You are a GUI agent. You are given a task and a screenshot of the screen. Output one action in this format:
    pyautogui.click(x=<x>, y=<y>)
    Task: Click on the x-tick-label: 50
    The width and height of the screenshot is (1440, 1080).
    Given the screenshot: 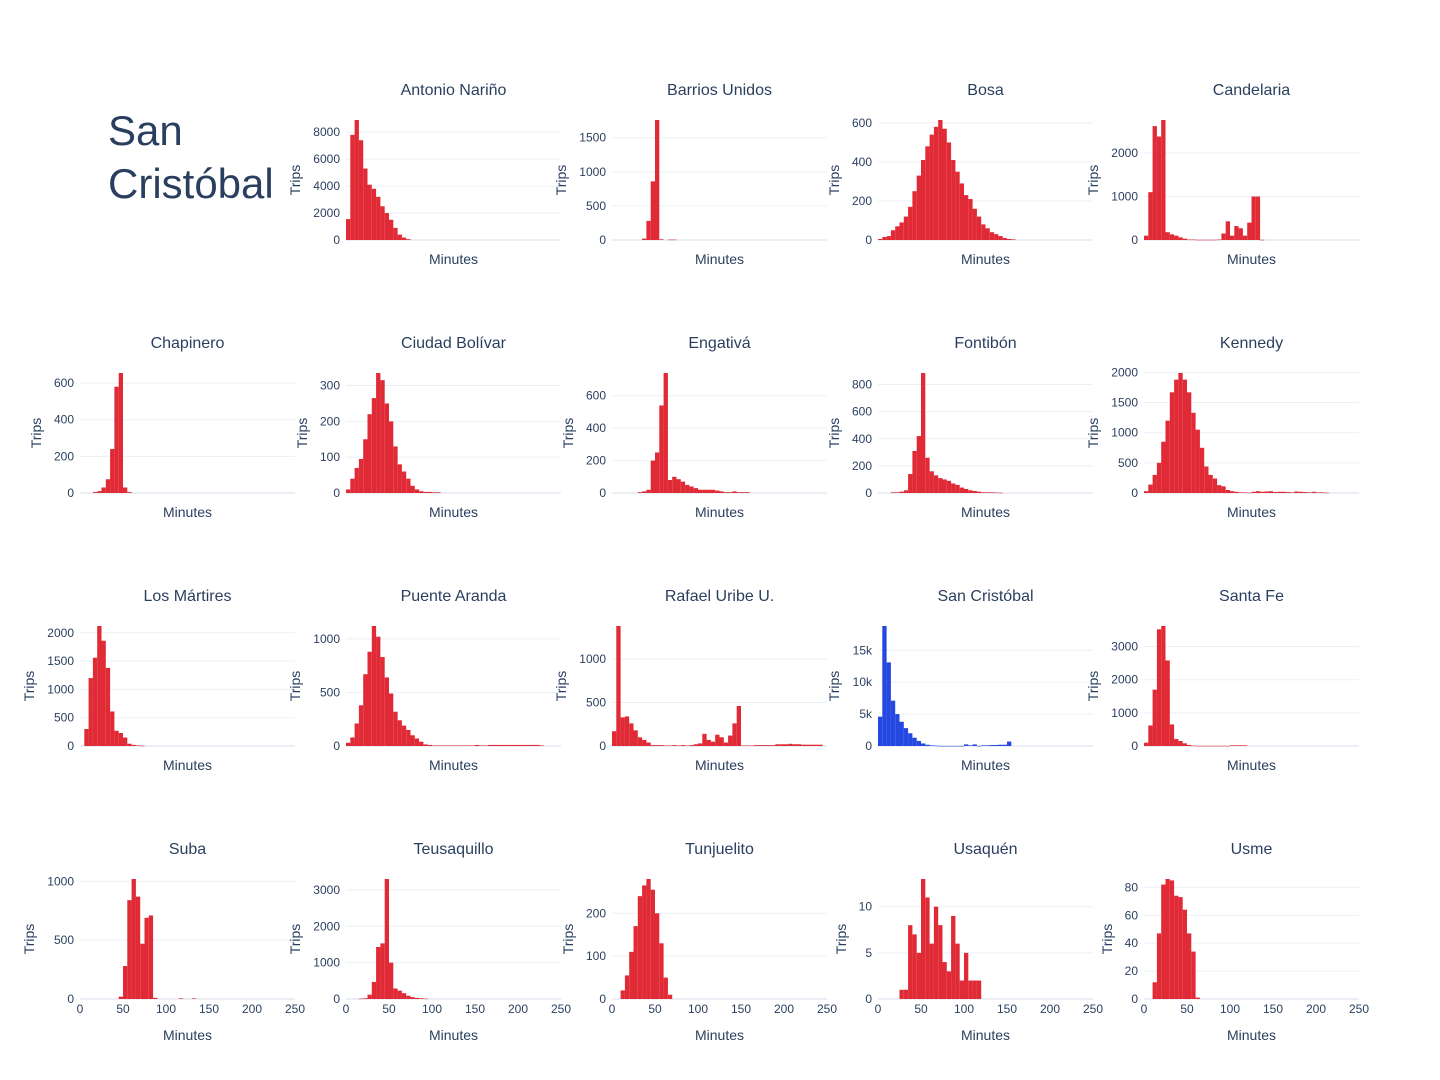 What is the action you would take?
    pyautogui.click(x=655, y=1009)
    